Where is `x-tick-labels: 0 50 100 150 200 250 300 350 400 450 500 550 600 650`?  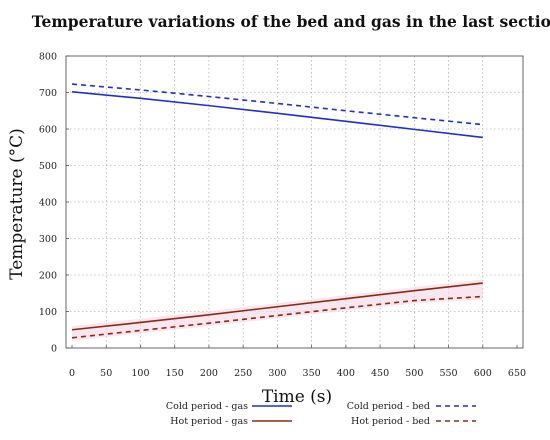 x-tick-labels: 0 50 100 150 200 250 300 350 400 450 500 550 600 650 is located at coordinates (297, 362).